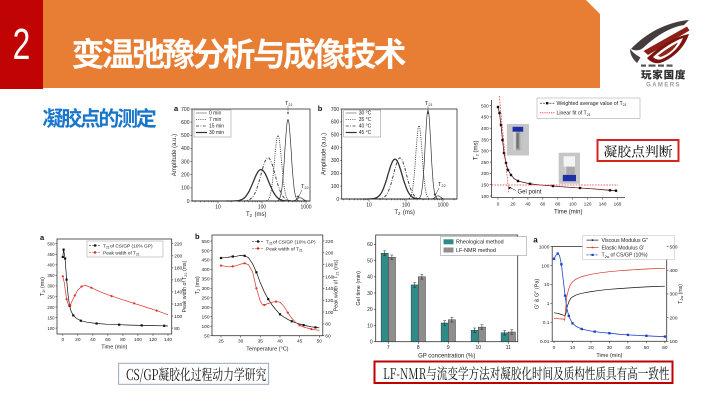 Image resolution: width=720 pixels, height=405 pixels. What do you see at coordinates (198, 285) in the screenshot?
I see `svg-text: T2 (ms)` at bounding box center [198, 285].